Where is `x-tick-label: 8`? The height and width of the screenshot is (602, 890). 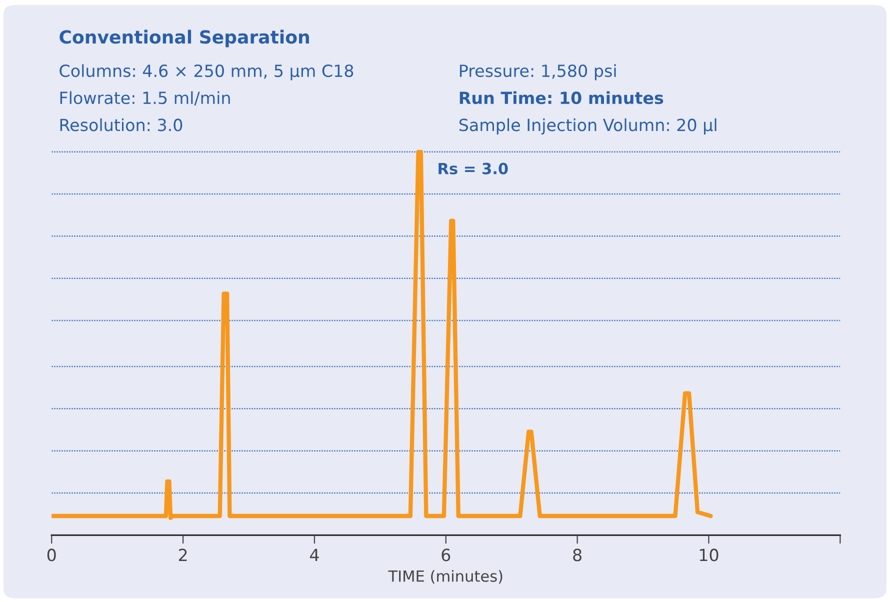 x-tick-label: 8 is located at coordinates (577, 555).